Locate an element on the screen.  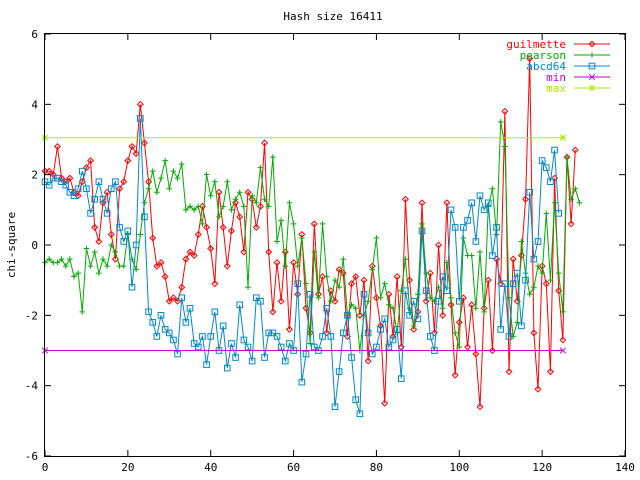
legend-label-abcd64: abcd64 is located at coordinates (546, 66).